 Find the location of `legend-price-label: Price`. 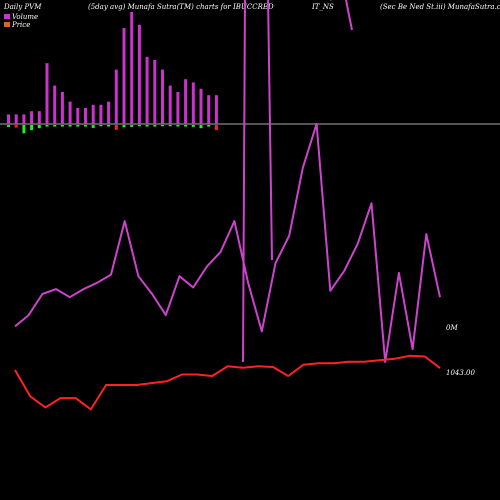

legend-price-label: Price is located at coordinates (20, 25).